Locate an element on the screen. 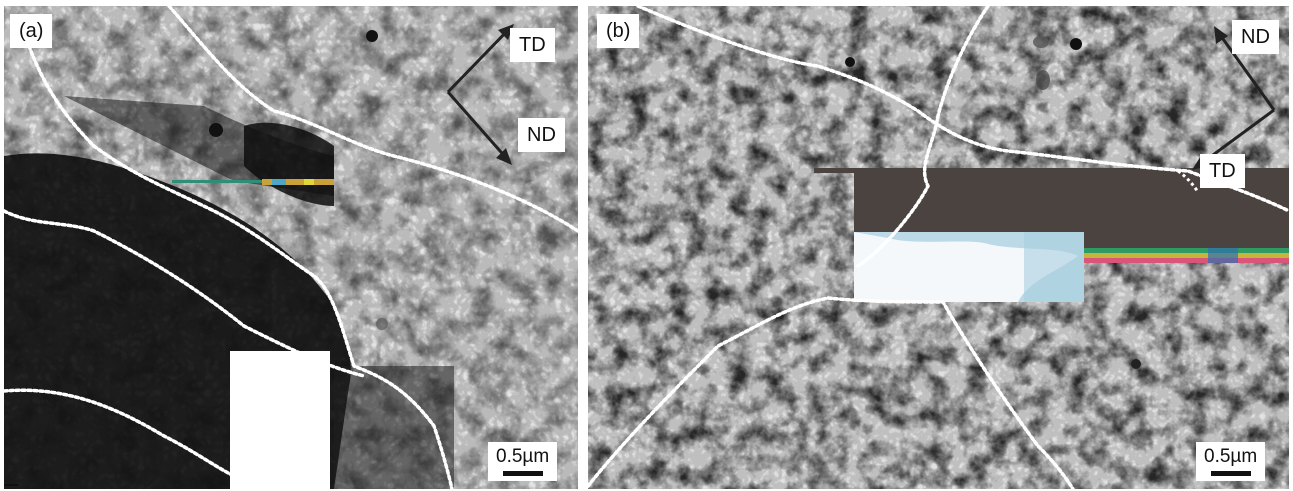 Image resolution: width=1293 pixels, height=491 pixels. scale-bar-b: 0.5µm is located at coordinates (1231, 461).